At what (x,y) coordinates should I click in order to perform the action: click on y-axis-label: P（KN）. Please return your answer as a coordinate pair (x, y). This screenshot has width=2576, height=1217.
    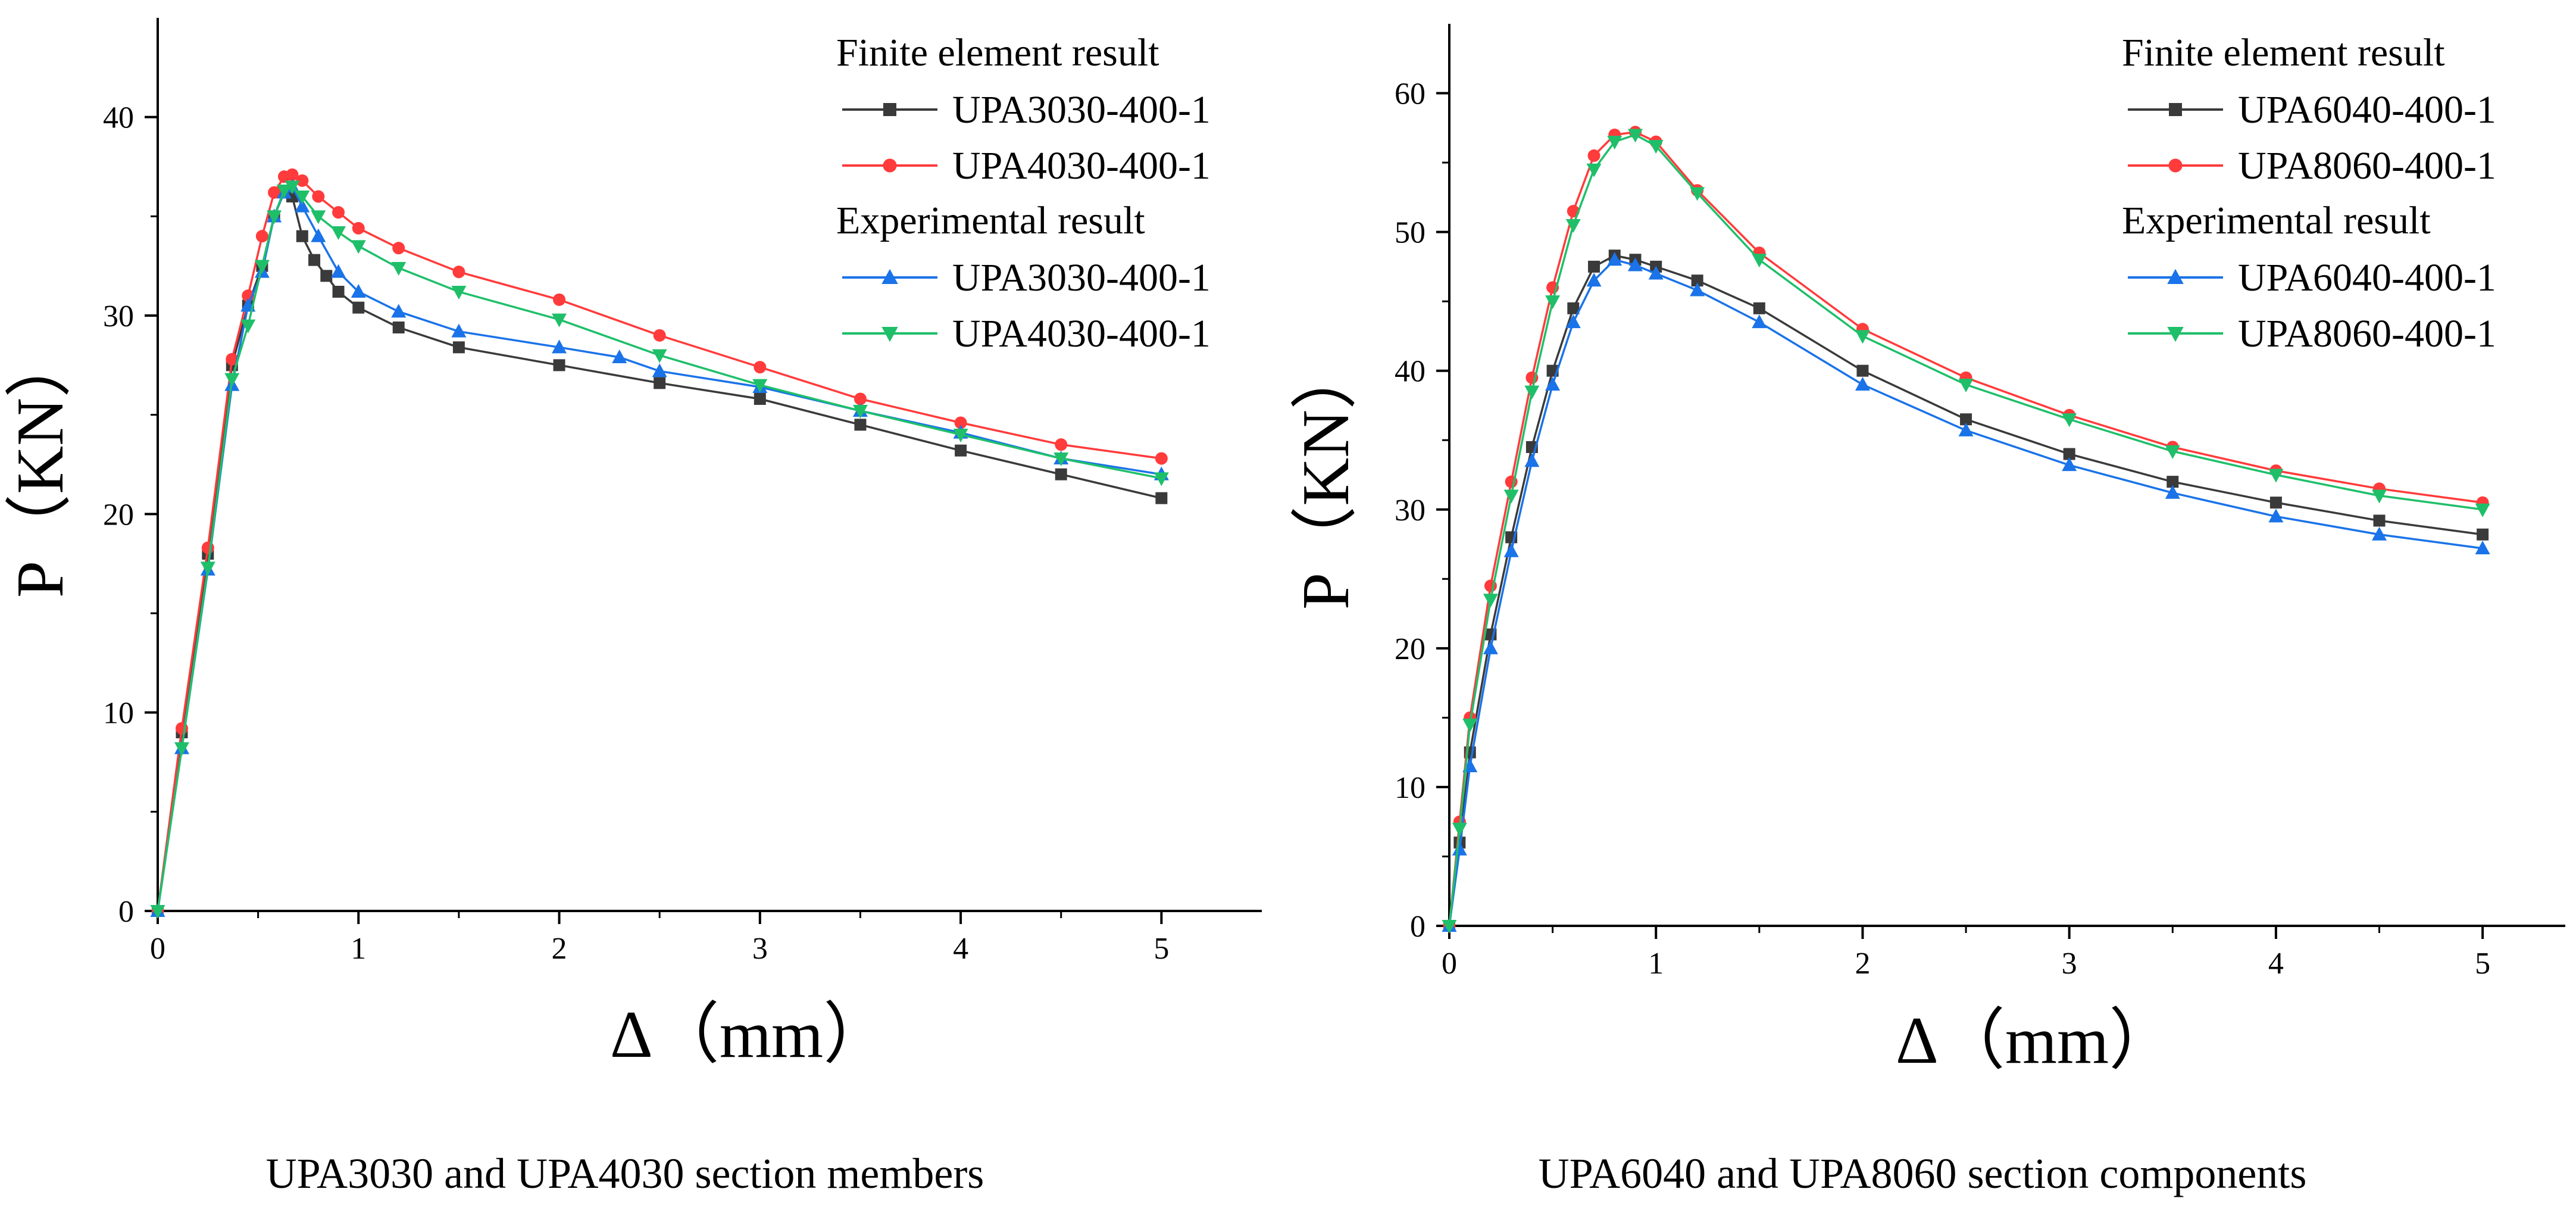
    Looking at the image, I should click on (40, 464).